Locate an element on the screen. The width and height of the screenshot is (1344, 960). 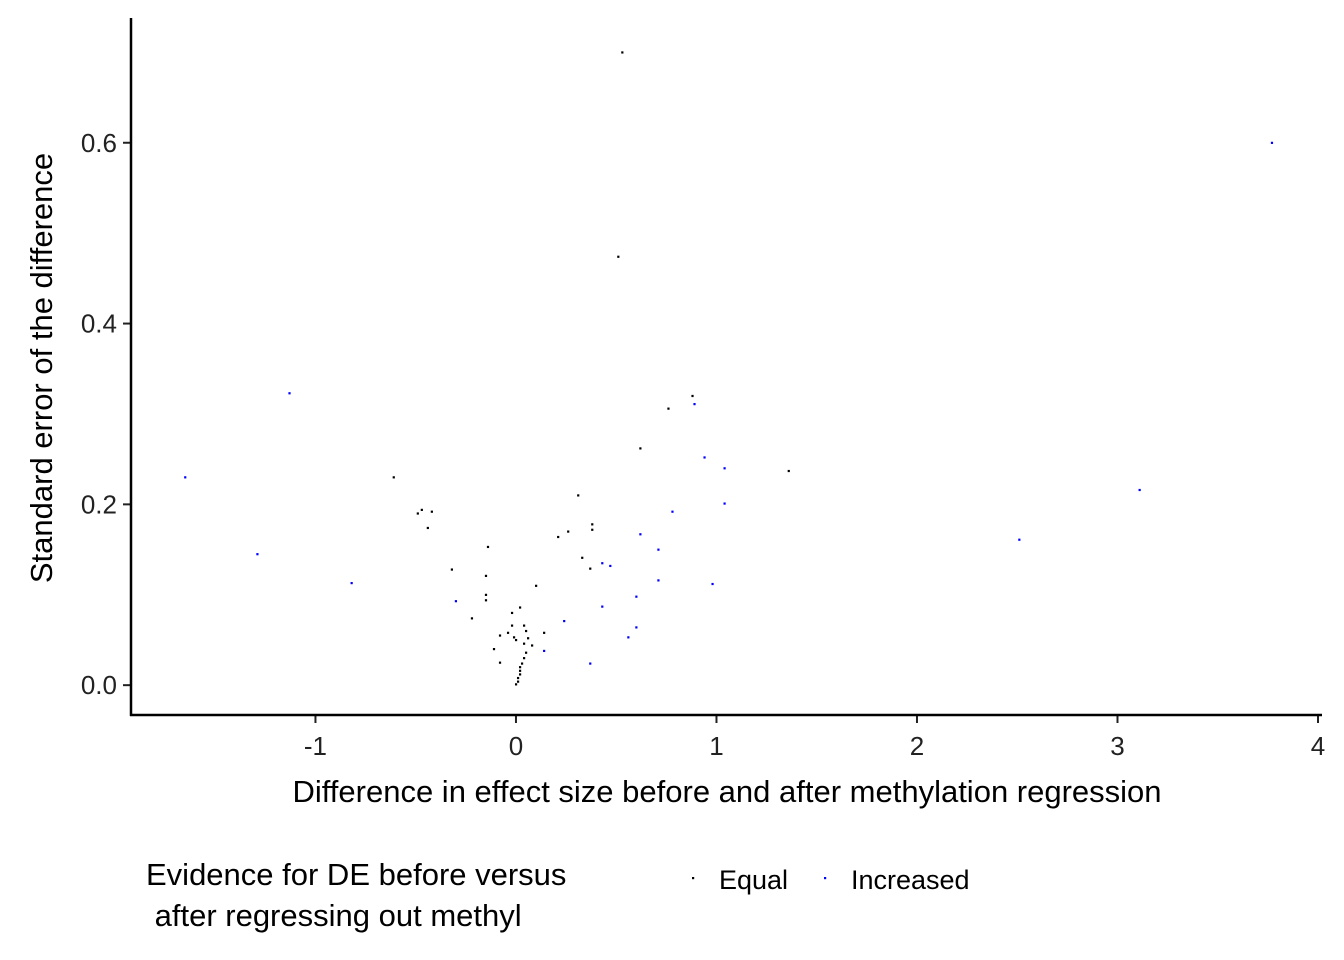
x-tick-label: 2 is located at coordinates (917, 746).